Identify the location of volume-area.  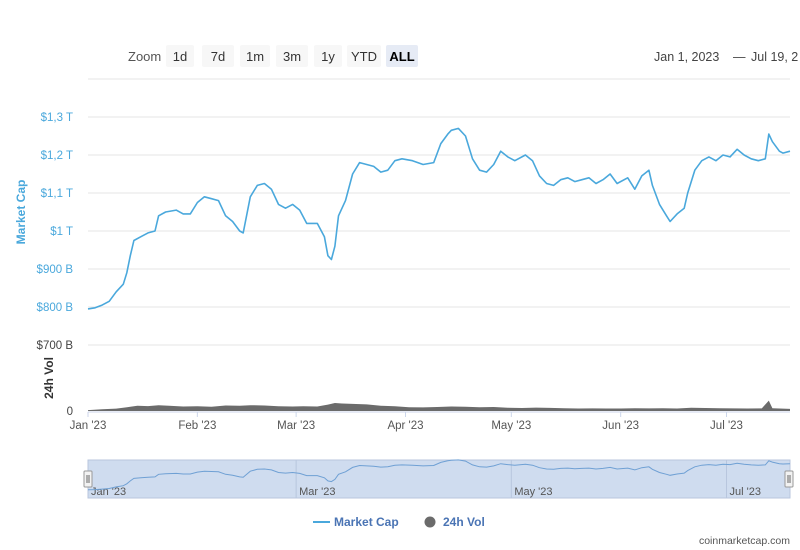
(439, 405).